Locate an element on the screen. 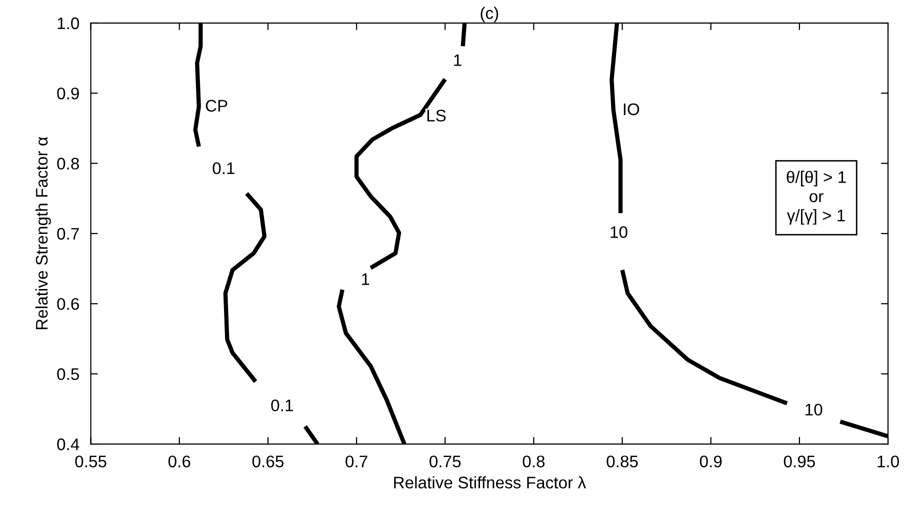 The width and height of the screenshot is (908, 523). x-tick-label: 0.65 is located at coordinates (268, 462).